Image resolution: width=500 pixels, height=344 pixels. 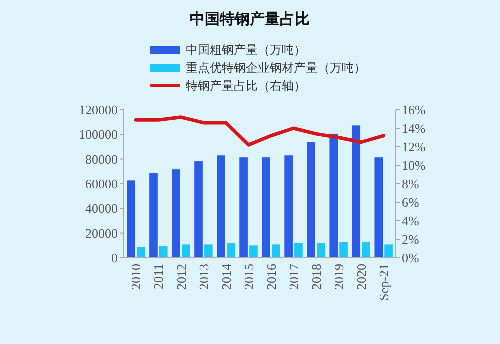 What do you see at coordinates (248, 277) in the screenshot?
I see `x-tick-label: 2015` at bounding box center [248, 277].